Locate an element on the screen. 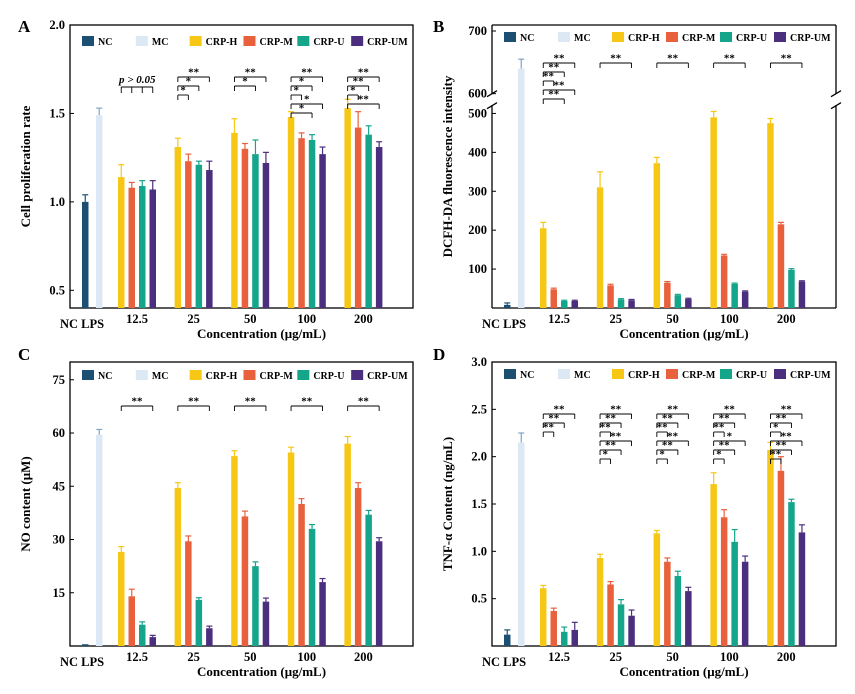  y-axis-label: DCFH-DA fluorescence intensity is located at coordinates (447, 166).